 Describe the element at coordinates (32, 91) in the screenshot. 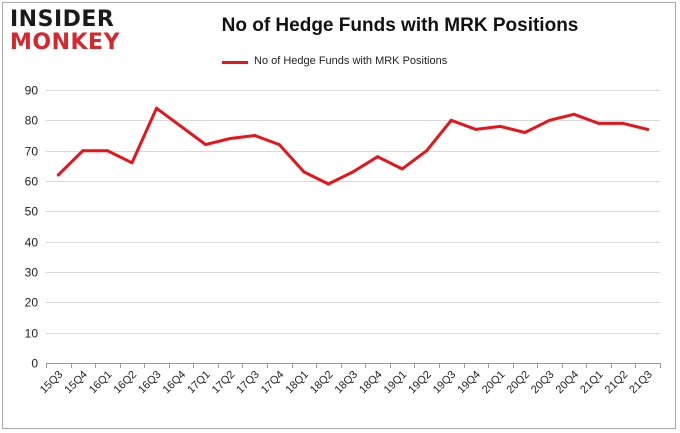

I see `y-tick-label: 90` at that location.